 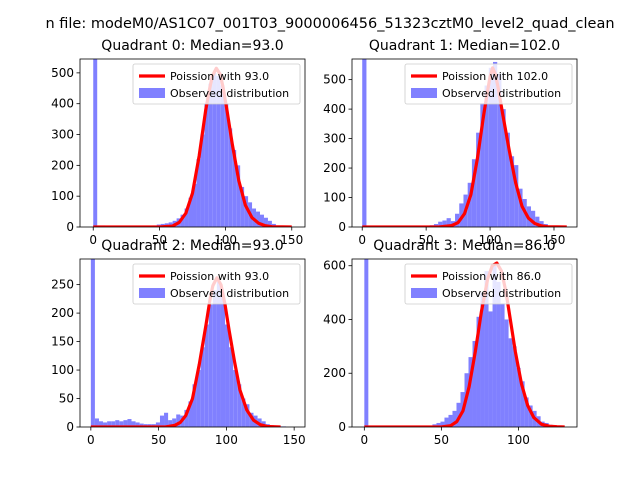 I want to click on legend-box, so click(x=216, y=284).